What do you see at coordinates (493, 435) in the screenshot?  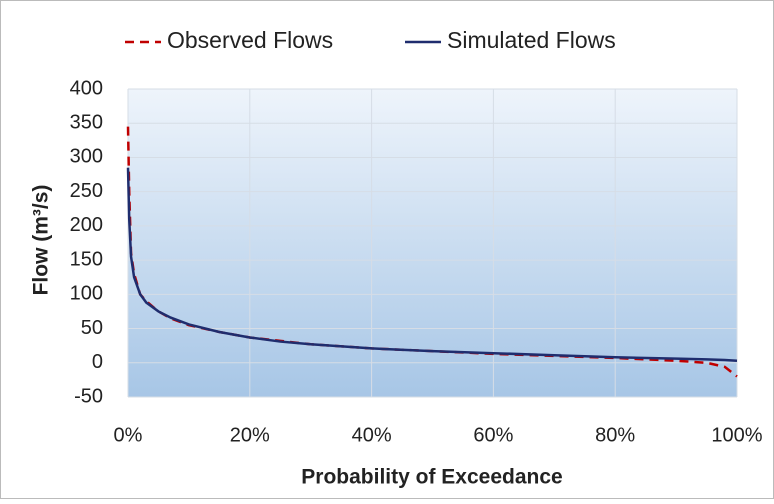 I see `x-tick-label: 60%` at bounding box center [493, 435].